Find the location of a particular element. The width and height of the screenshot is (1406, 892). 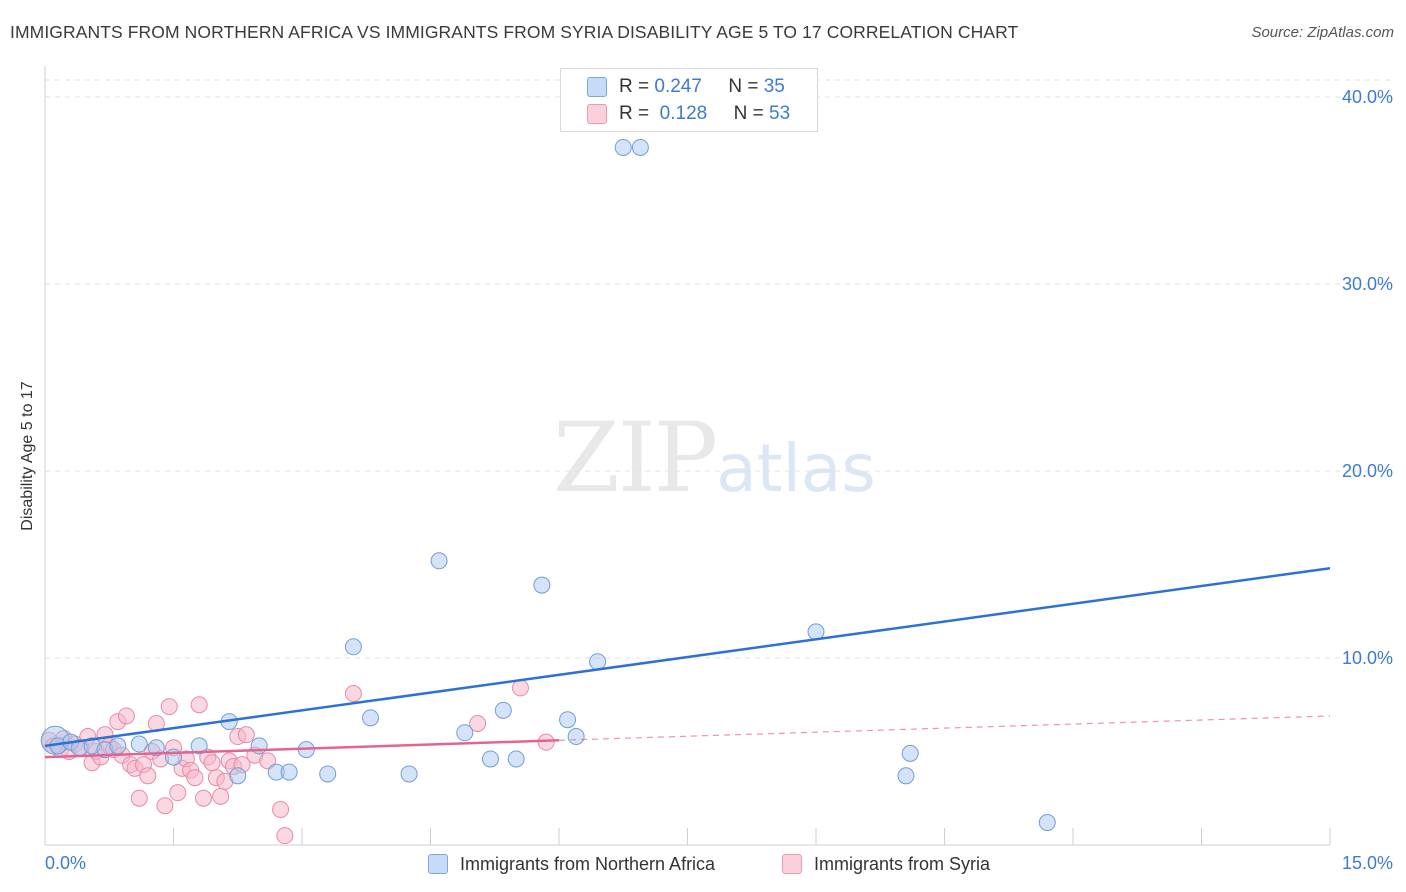

bottom-legend-swatch-blue is located at coordinates (438, 864).